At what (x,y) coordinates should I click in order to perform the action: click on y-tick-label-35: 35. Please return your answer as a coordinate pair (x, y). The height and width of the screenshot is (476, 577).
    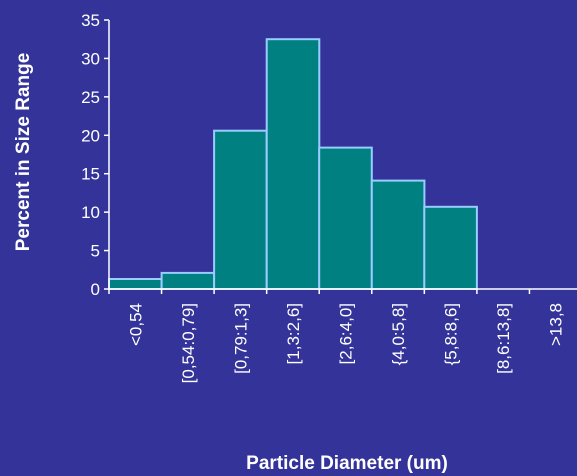
    Looking at the image, I should click on (90, 20).